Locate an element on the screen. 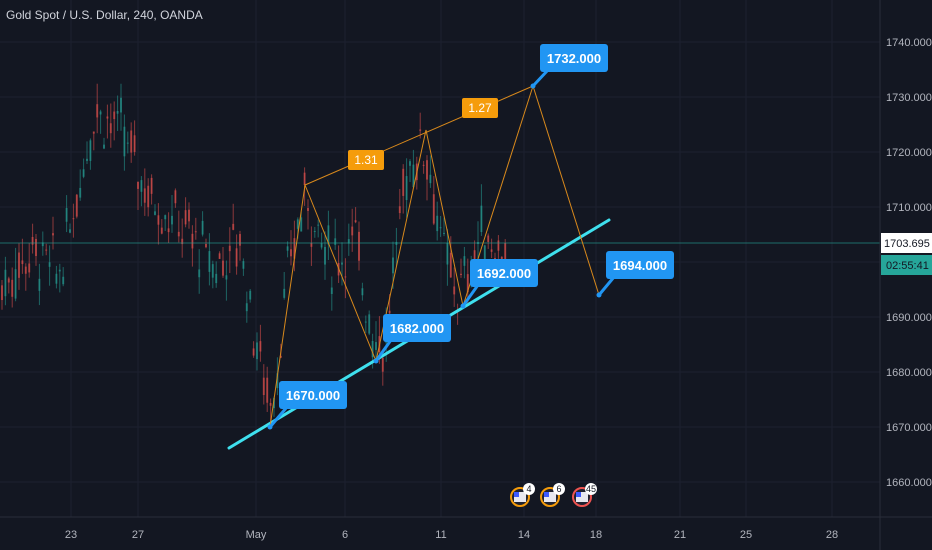 This screenshot has height=550, width=932. countdown-value: 02:55:41 is located at coordinates (907, 266).